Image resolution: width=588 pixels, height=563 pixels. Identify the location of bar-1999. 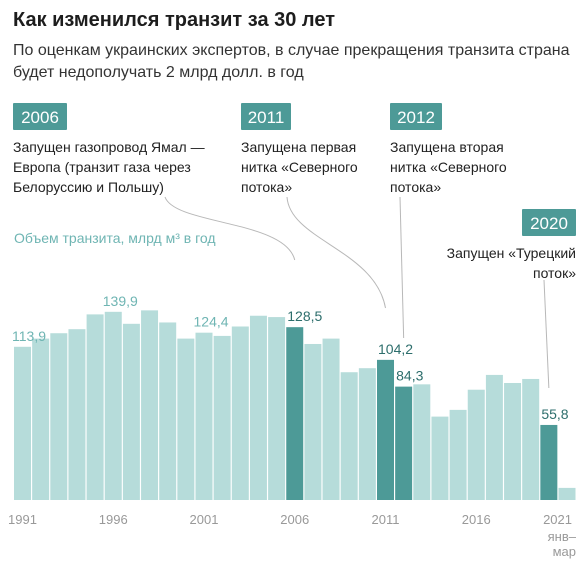
(168, 411).